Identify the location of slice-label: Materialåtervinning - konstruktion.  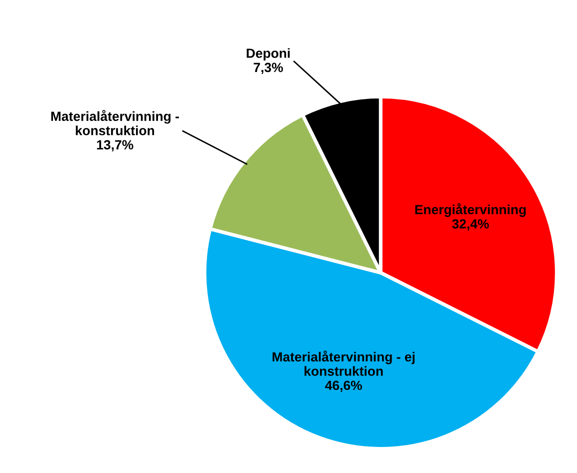
(115, 123).